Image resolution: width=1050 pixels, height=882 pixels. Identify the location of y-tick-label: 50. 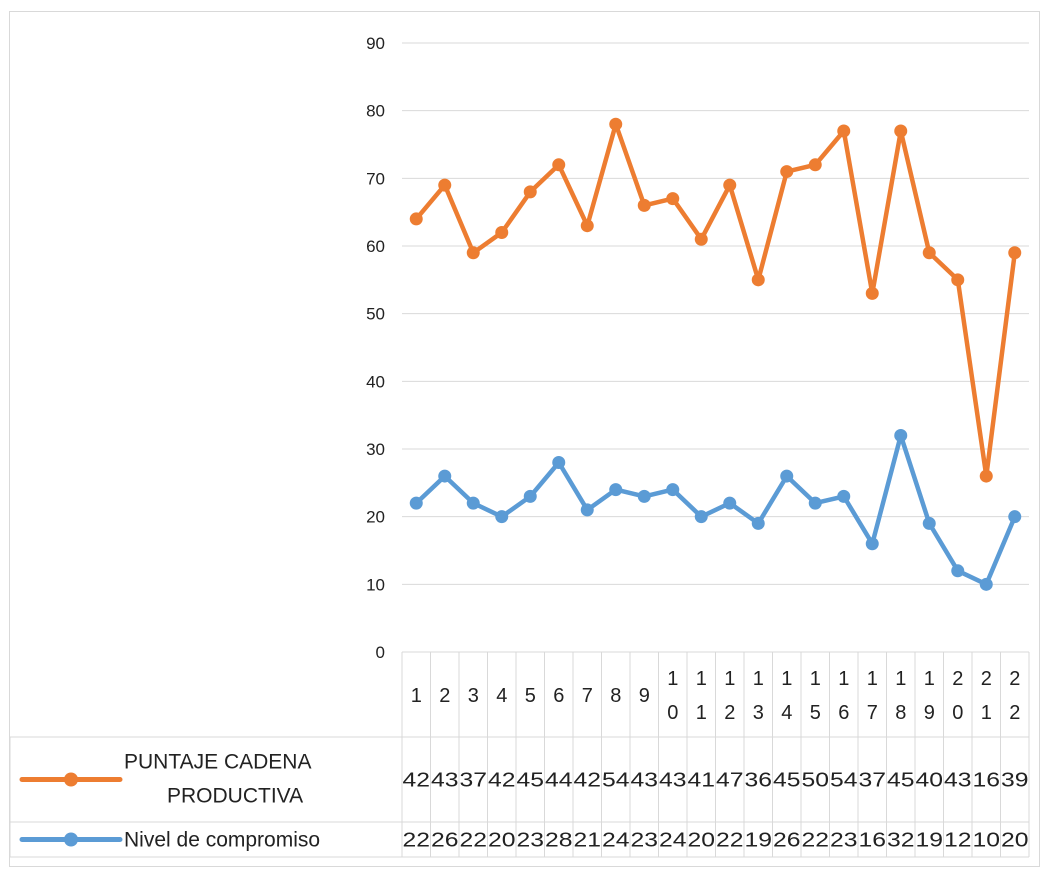
(375, 314).